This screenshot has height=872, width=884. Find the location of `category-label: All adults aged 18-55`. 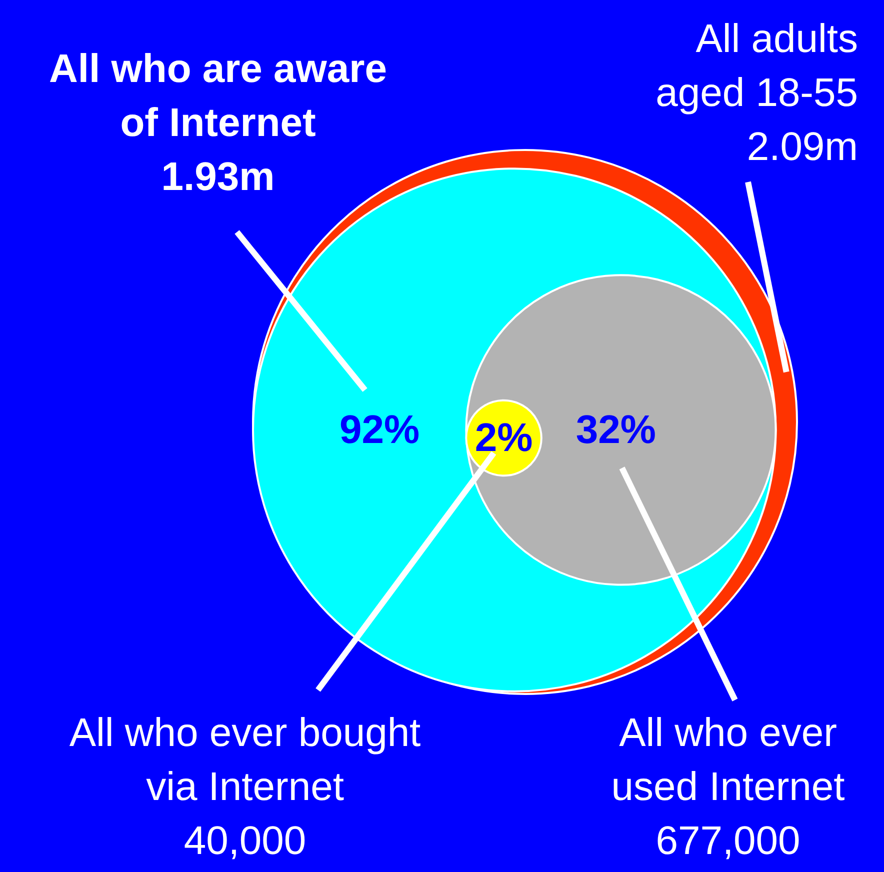

category-label: All adults aged 18-55 is located at coordinates (757, 66).